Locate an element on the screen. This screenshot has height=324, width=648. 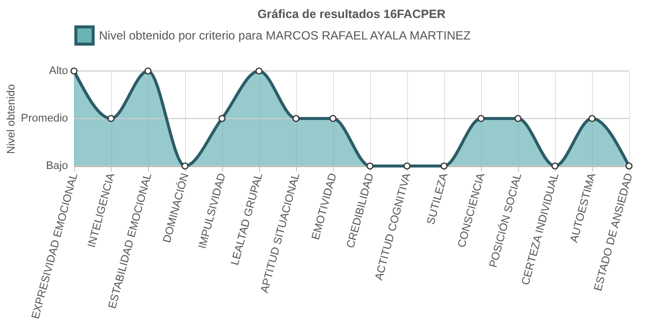
y-axis-title: Nivel obtenido is located at coordinates (12, 119).